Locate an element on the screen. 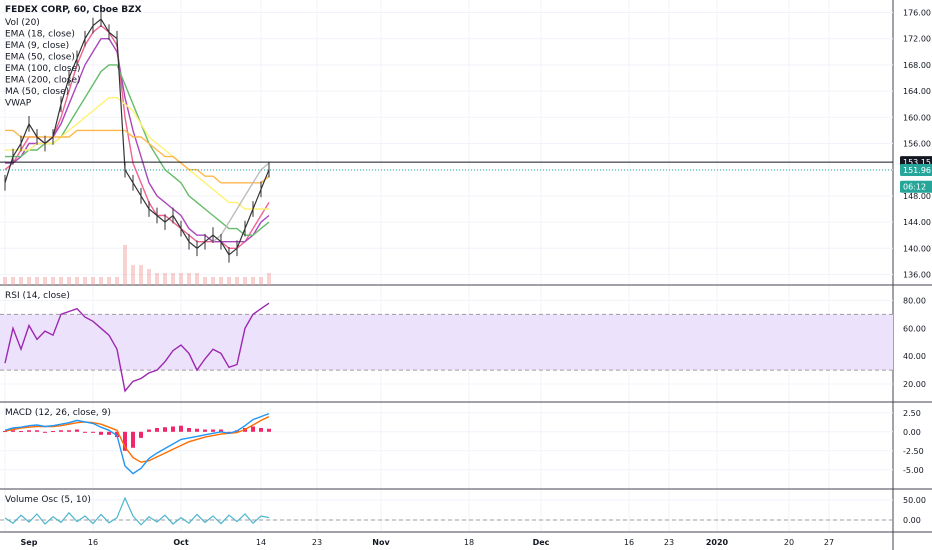  x-axis-label: Nov is located at coordinates (381, 542).